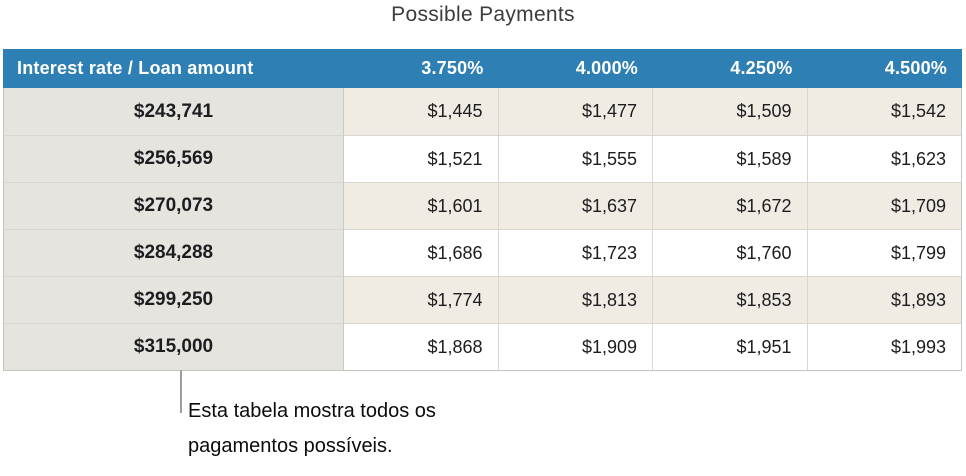 This screenshot has width=966, height=476. What do you see at coordinates (574, 346) in the screenshot?
I see `payment-cell: $1,909` at bounding box center [574, 346].